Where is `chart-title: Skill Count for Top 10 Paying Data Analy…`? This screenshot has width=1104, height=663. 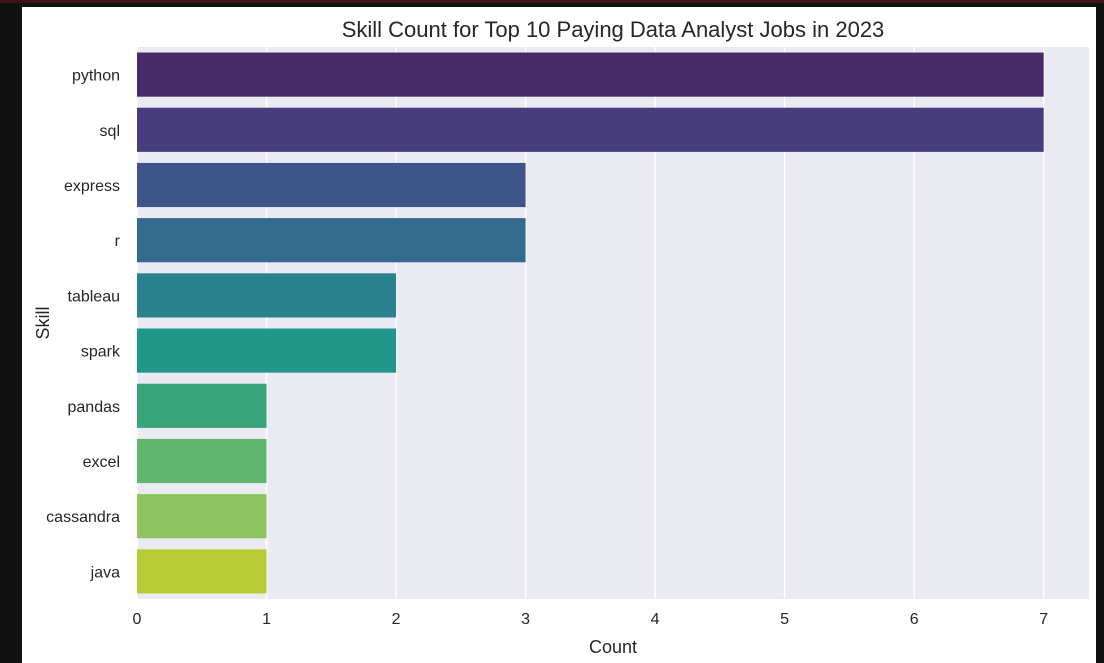 chart-title: Skill Count for Top 10 Paying Data Analy… is located at coordinates (613, 29).